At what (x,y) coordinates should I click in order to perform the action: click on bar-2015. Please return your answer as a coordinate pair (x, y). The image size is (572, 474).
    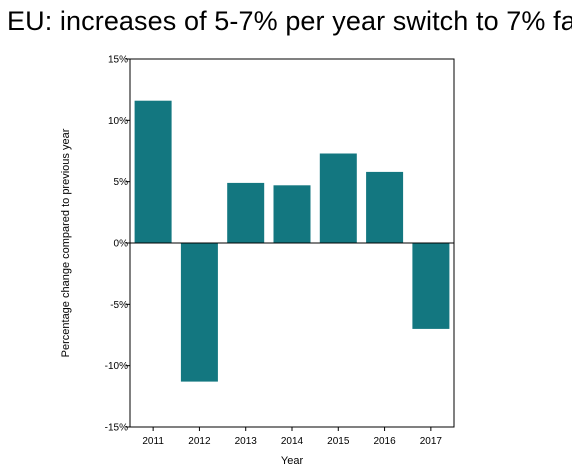
    Looking at the image, I should click on (338, 198).